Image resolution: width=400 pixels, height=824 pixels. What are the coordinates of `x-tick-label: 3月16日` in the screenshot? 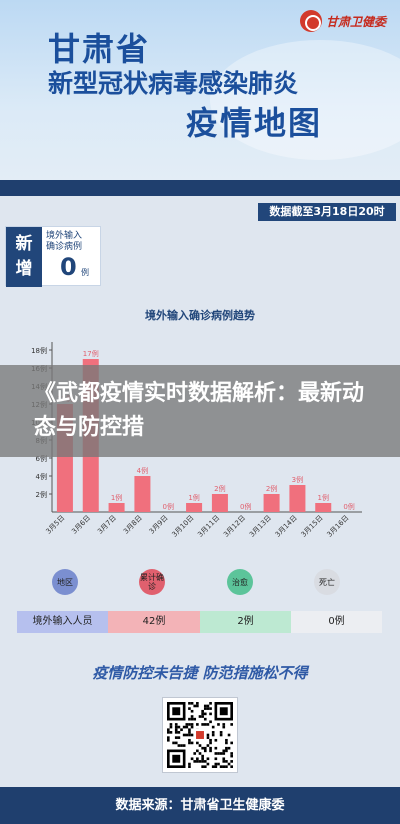 It's located at (337, 526).